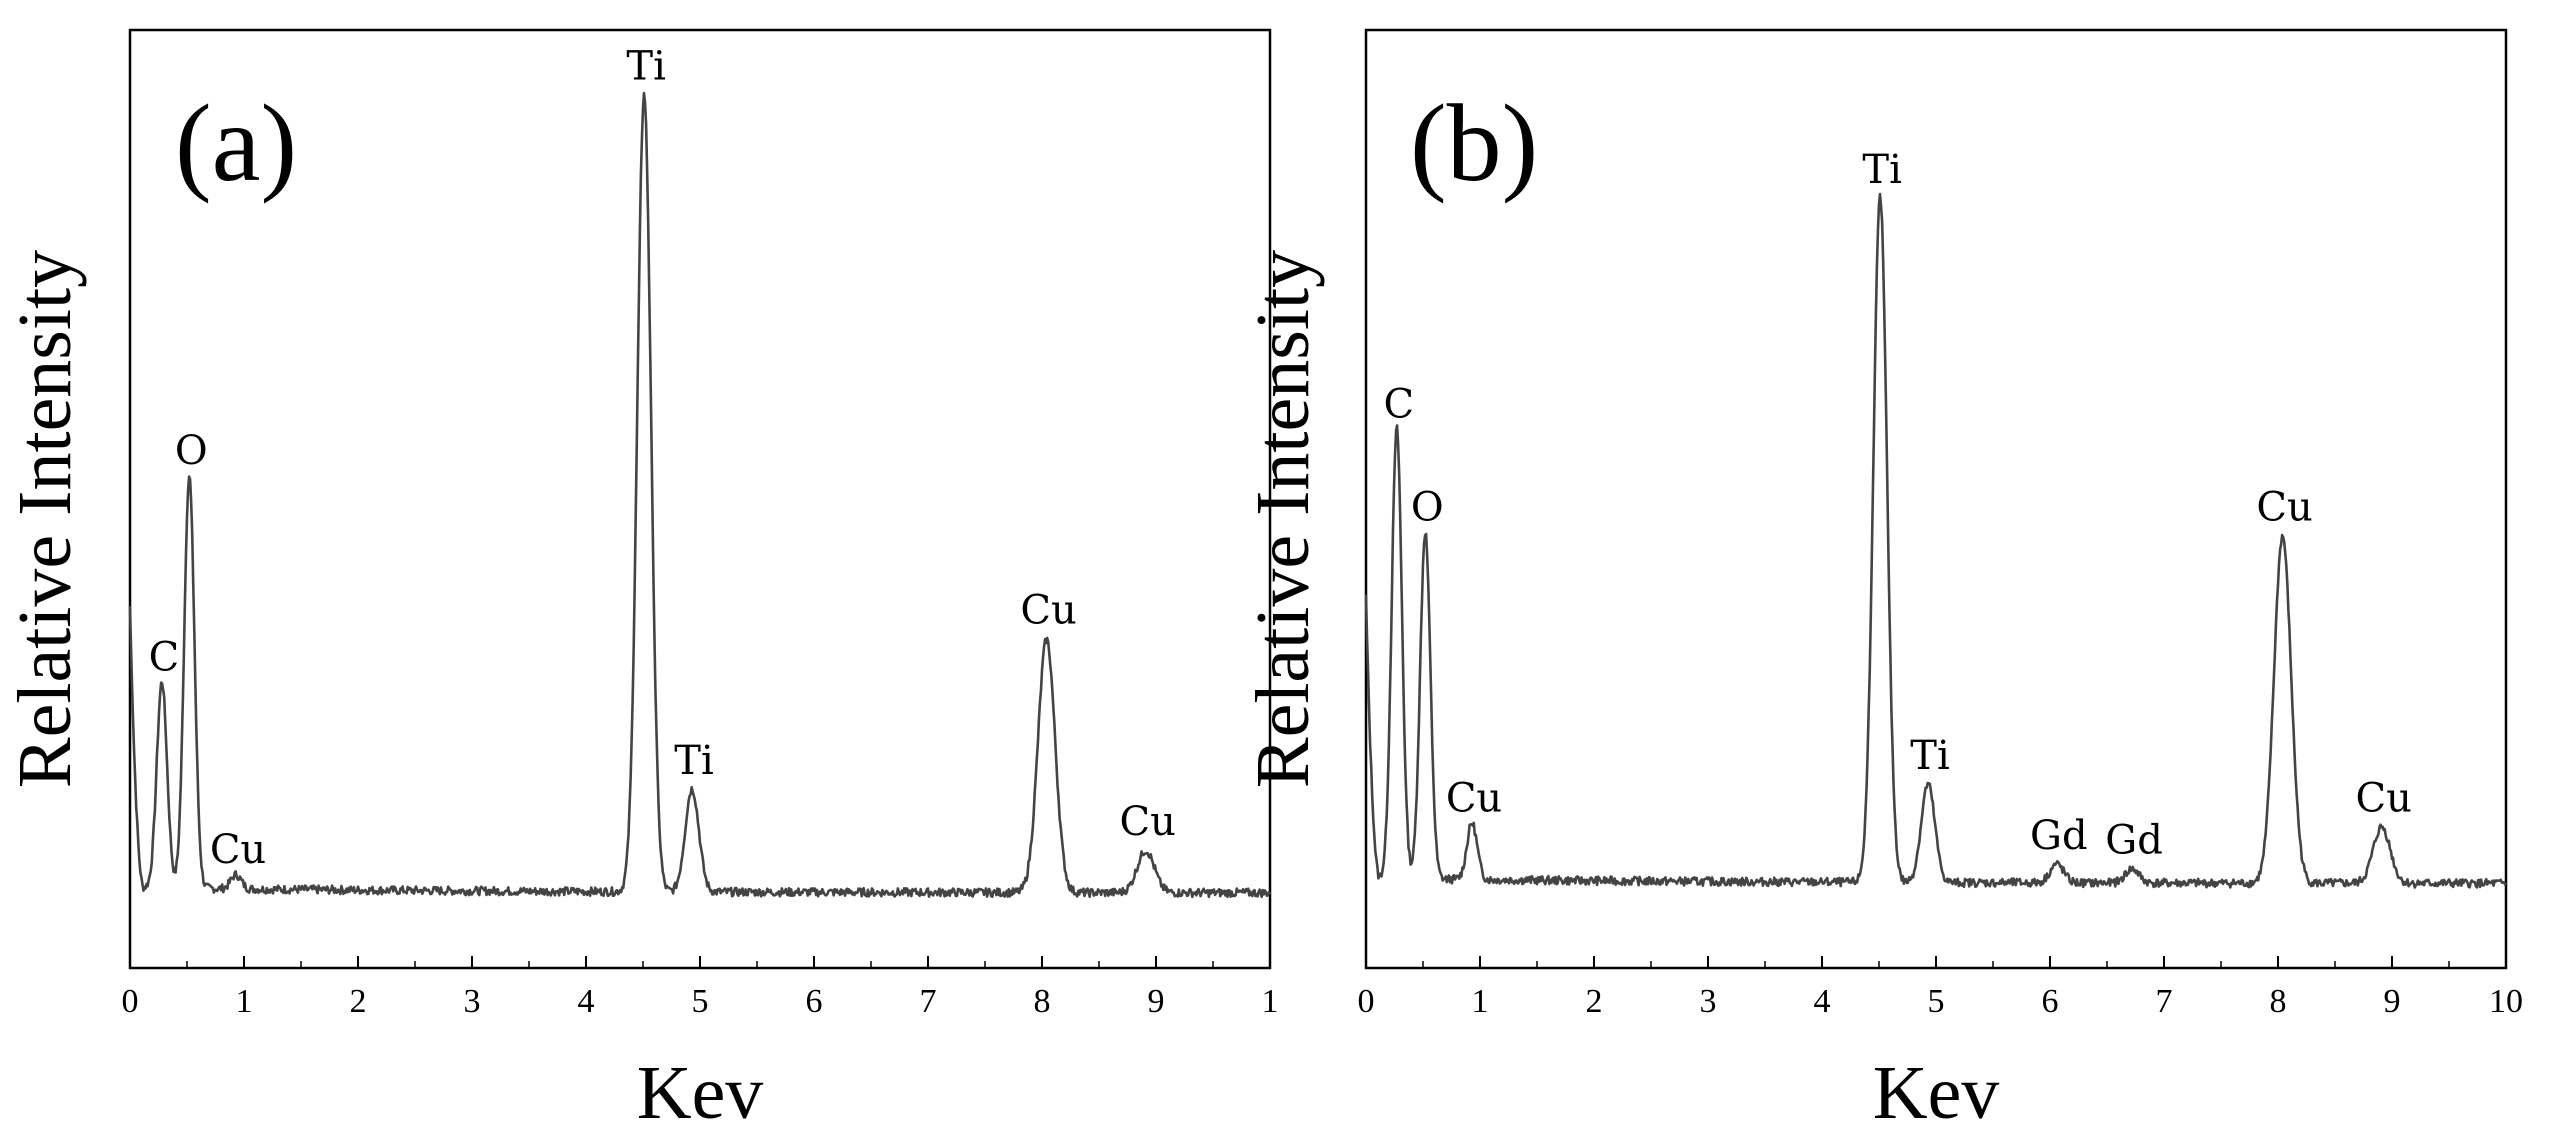  Describe the element at coordinates (2506, 1001) in the screenshot. I see `x-tick-label: 10` at that location.